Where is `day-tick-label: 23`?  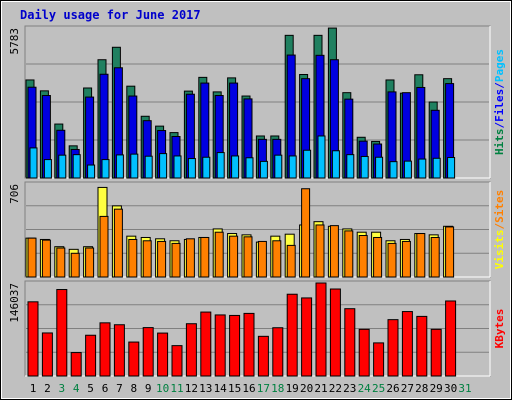
day-tick-label: 23 is located at coordinates (349, 388).